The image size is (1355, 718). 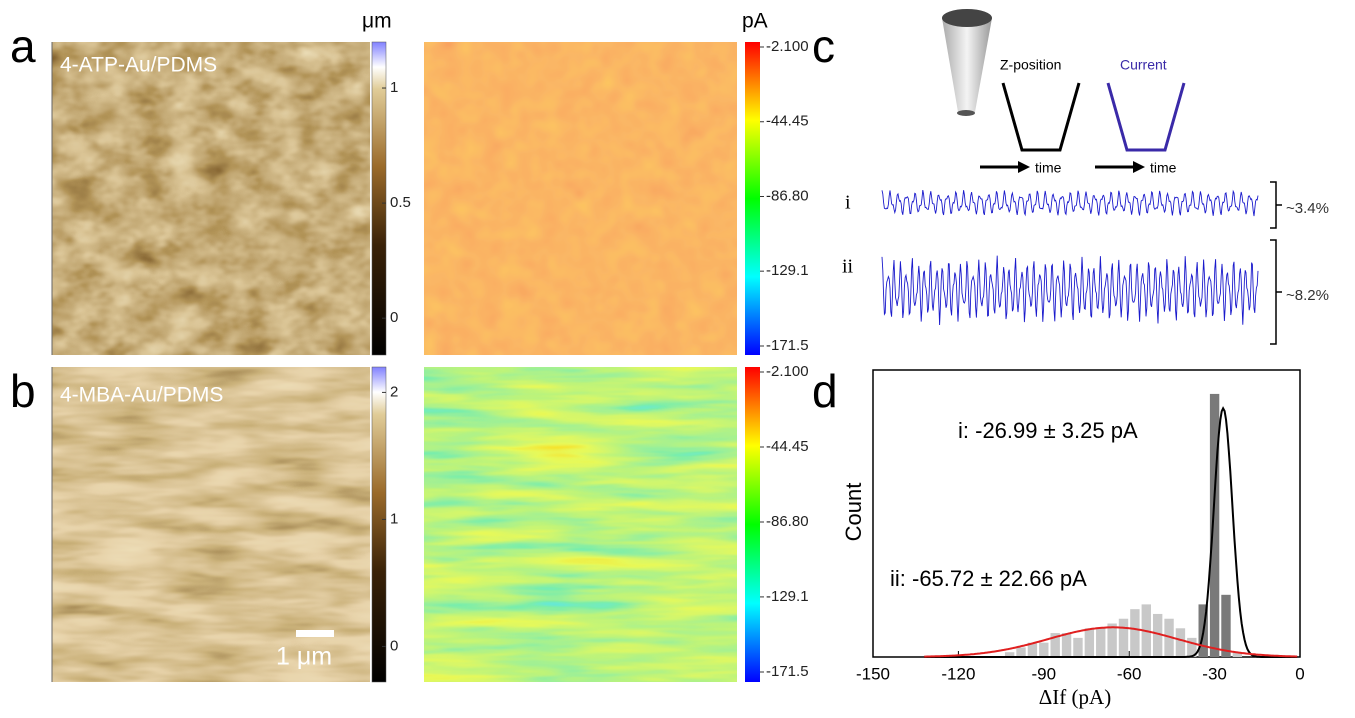 I want to click on colorbar-unit: pA, so click(x=755, y=21).